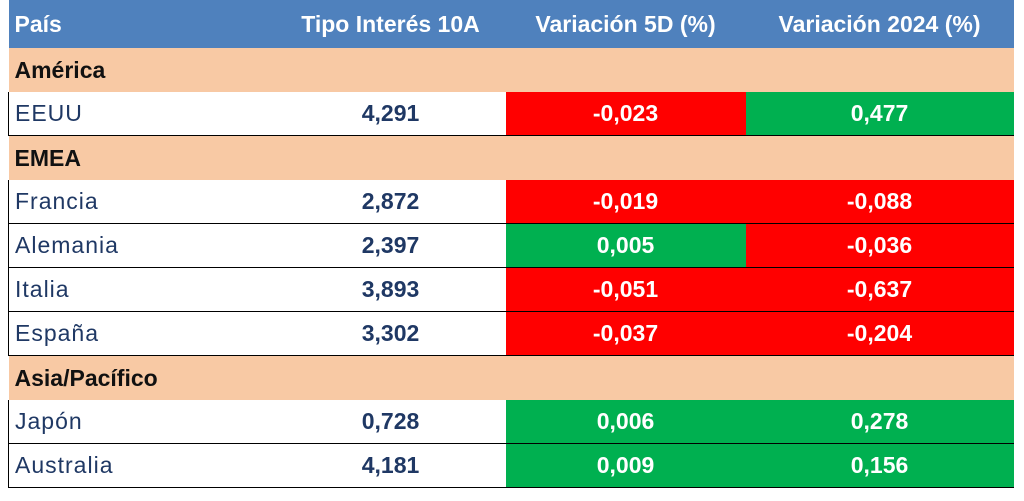  I want to click on group-name: EMEA, so click(511, 157).